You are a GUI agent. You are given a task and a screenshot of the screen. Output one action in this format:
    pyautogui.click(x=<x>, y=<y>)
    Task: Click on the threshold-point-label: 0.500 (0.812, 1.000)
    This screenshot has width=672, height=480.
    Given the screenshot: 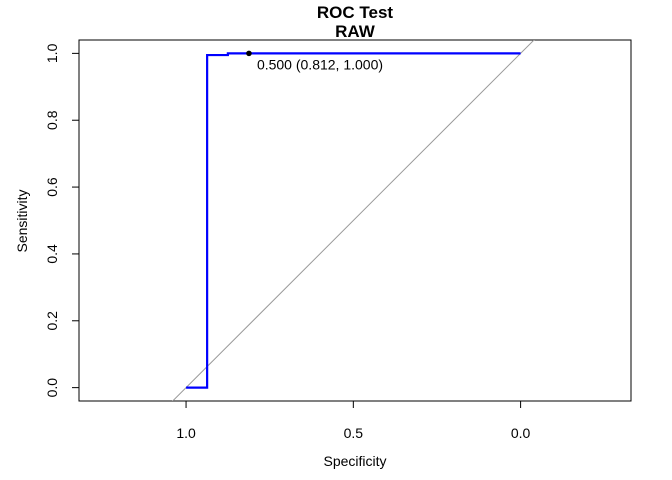 What is the action you would take?
    pyautogui.click(x=320, y=64)
    